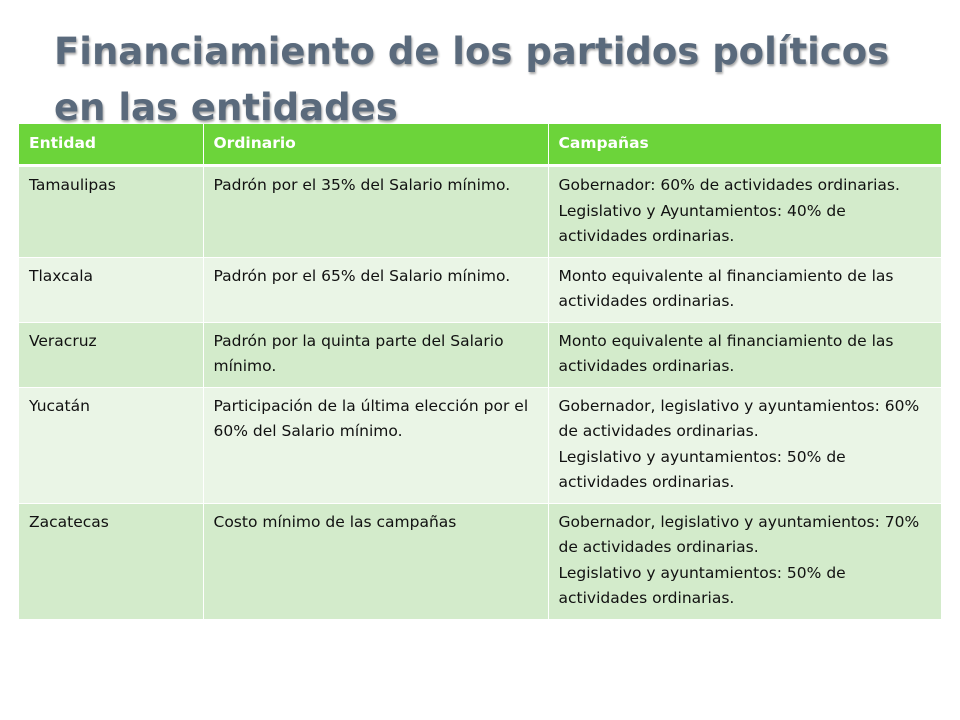  Describe the element at coordinates (111, 211) in the screenshot. I see `cell-entidad: Tamaulipas` at that location.